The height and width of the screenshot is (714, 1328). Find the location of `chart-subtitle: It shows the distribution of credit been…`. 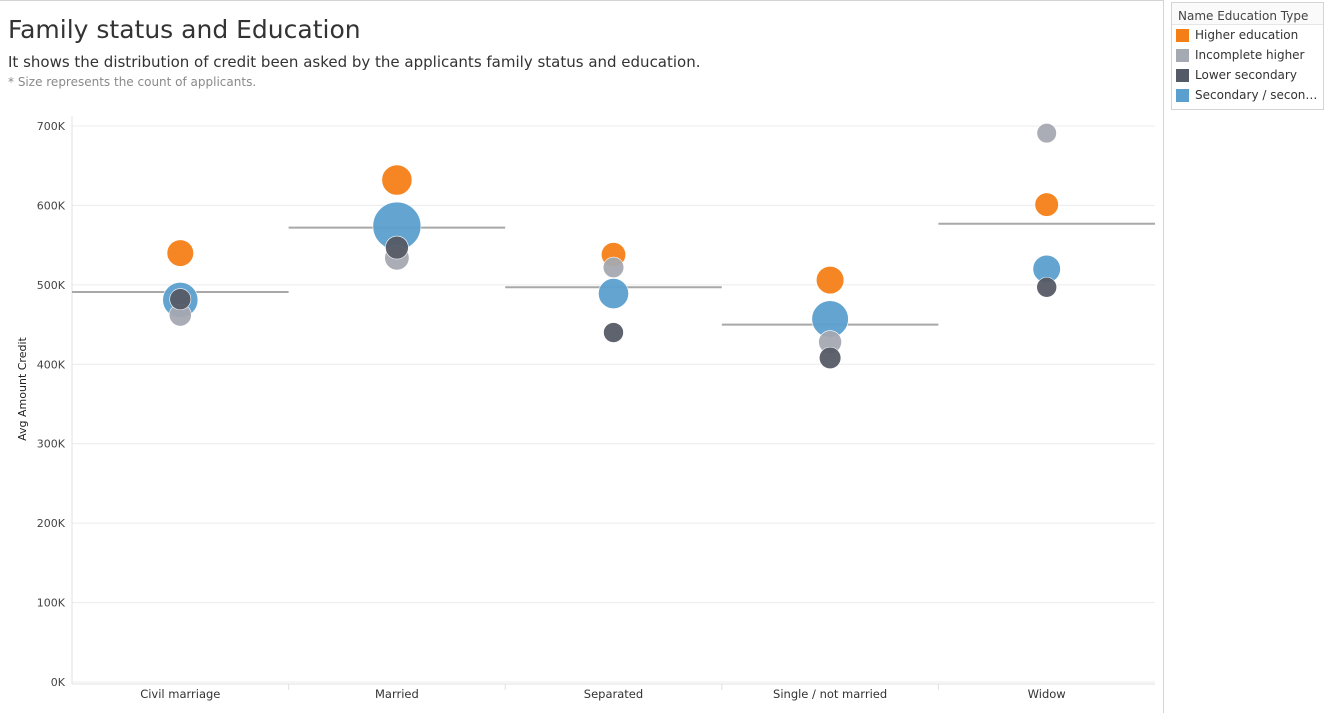

chart-subtitle: It shows the distribution of credit been… is located at coordinates (354, 62).